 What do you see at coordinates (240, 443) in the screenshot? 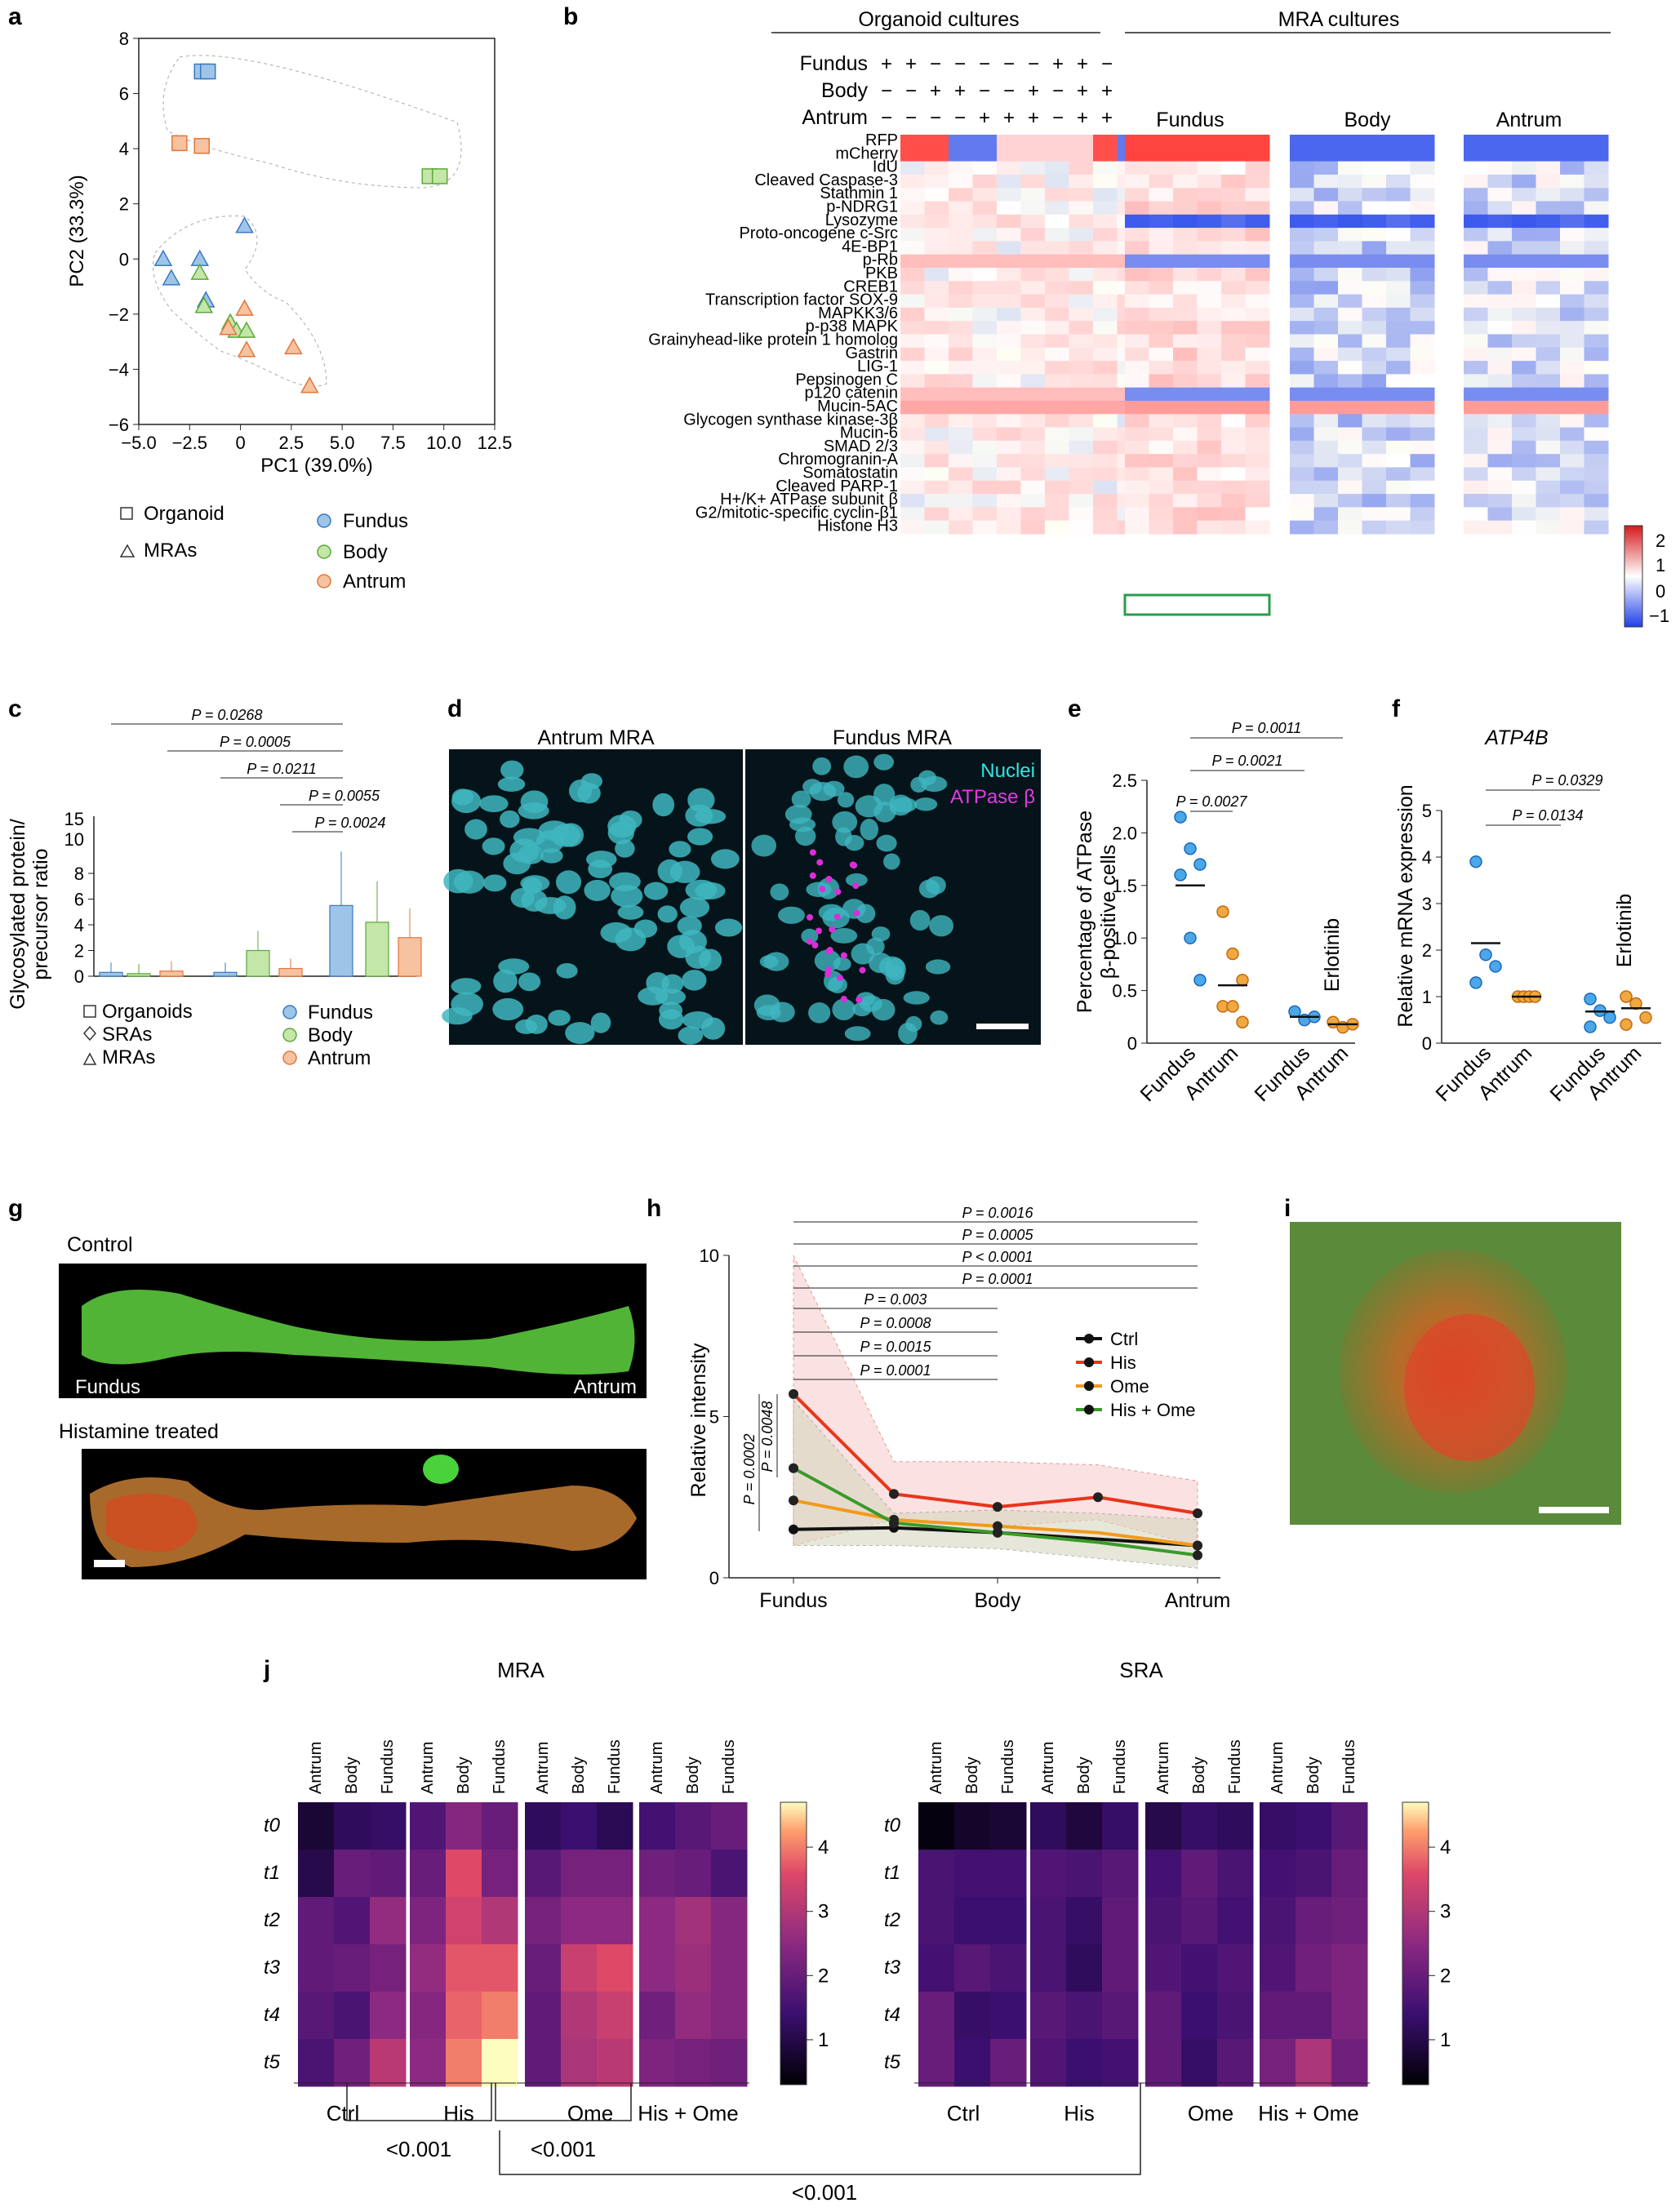
I see `x-tick-label-a: 0` at bounding box center [240, 443].